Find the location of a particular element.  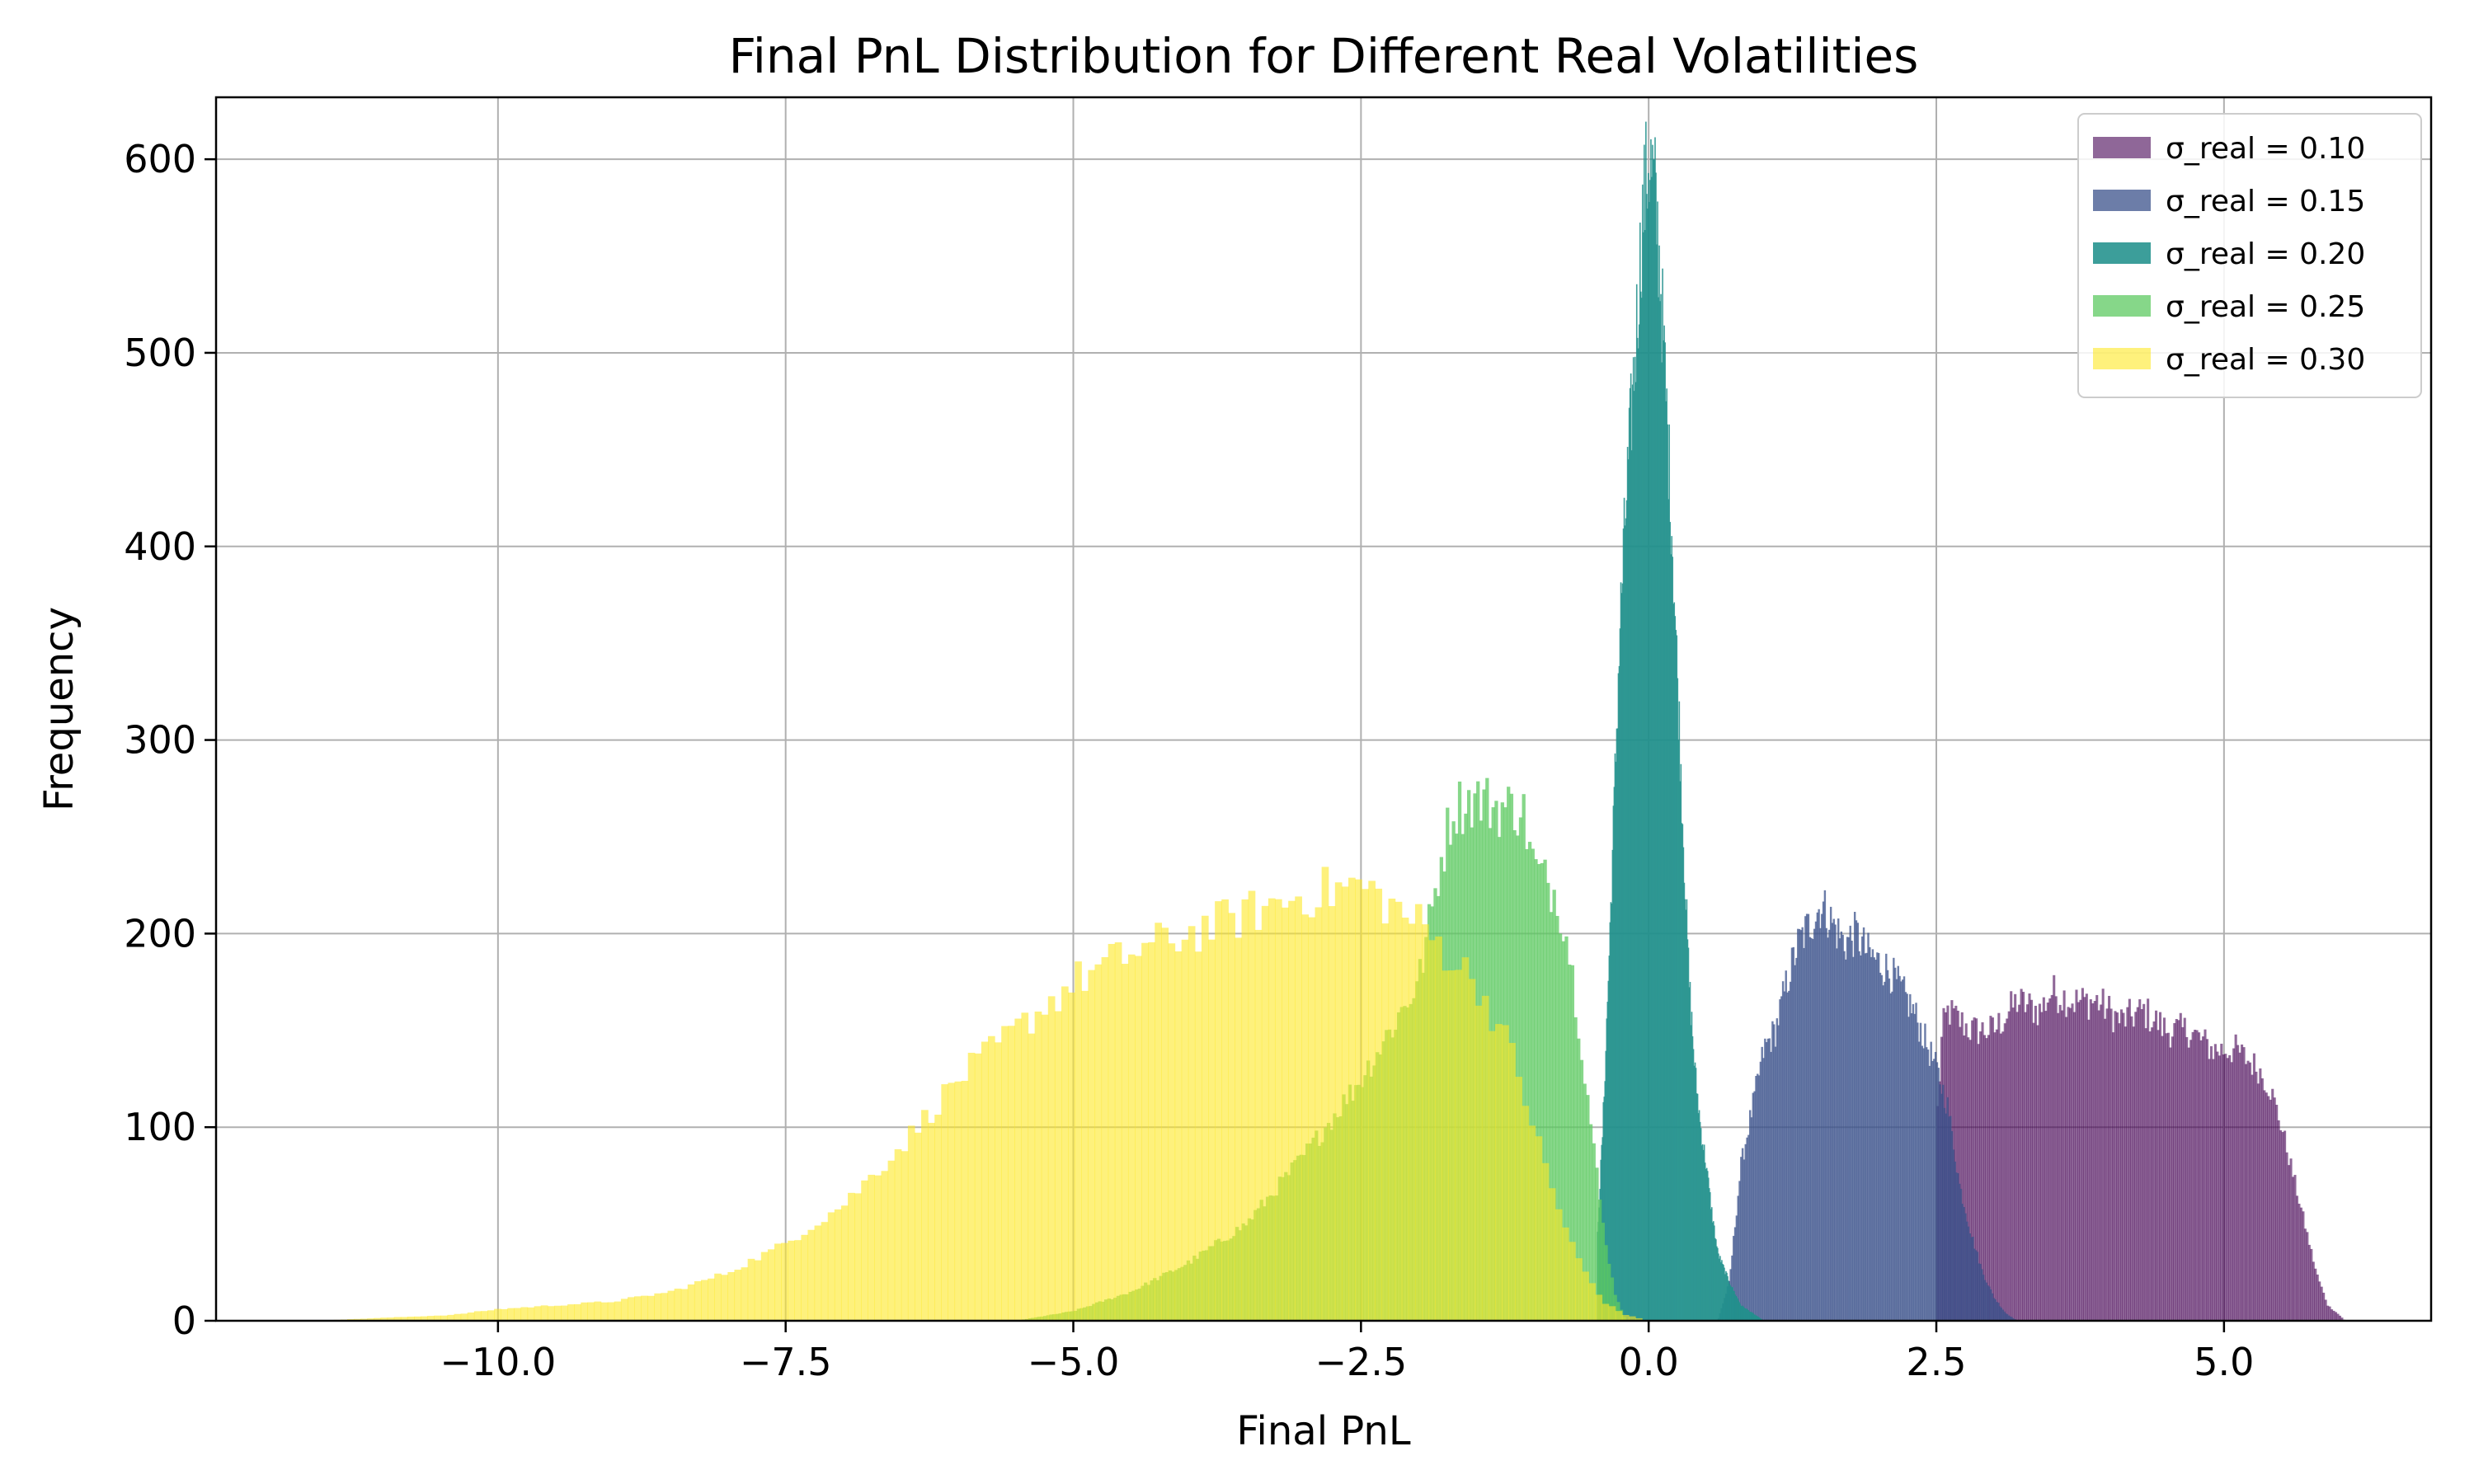

legend-entry: σ_real = 0.15 is located at coordinates (2265, 201).